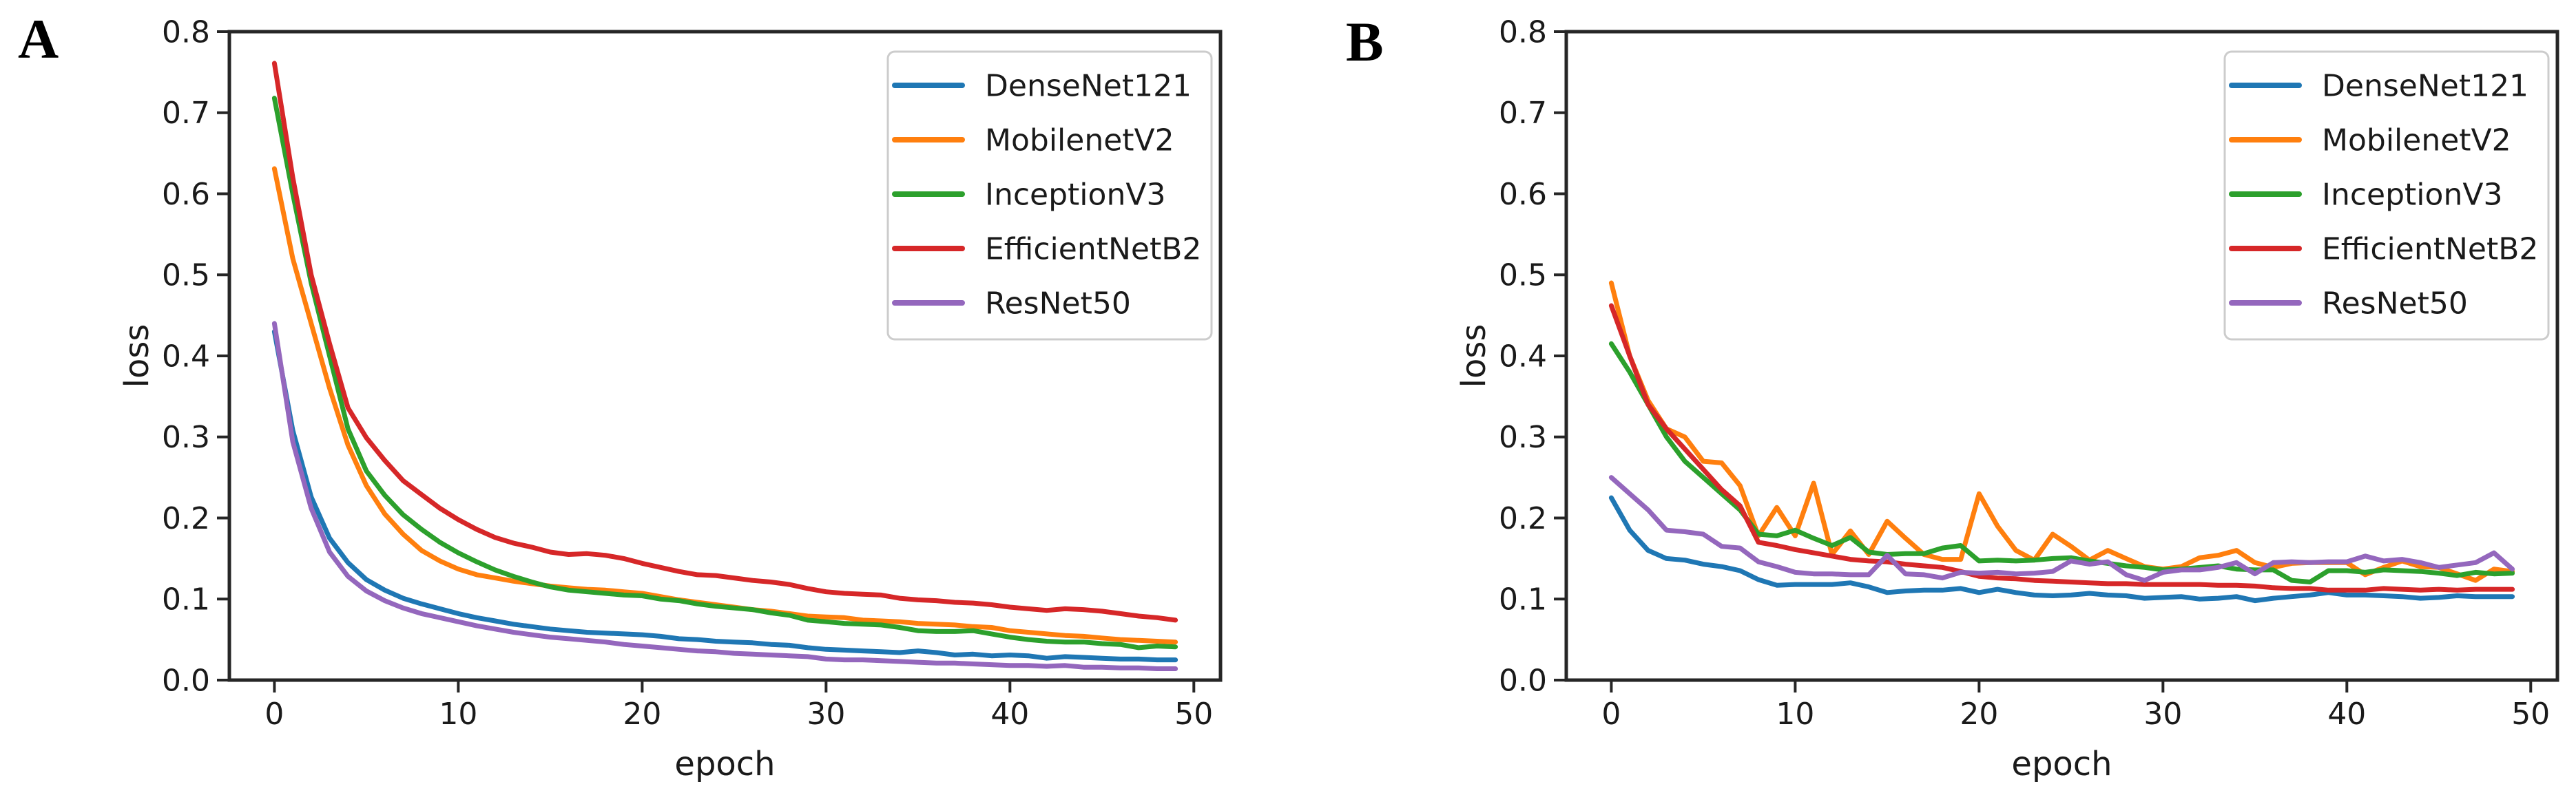  Describe the element at coordinates (2061, 529) in the screenshot. I see `series-line-resnet50` at that location.